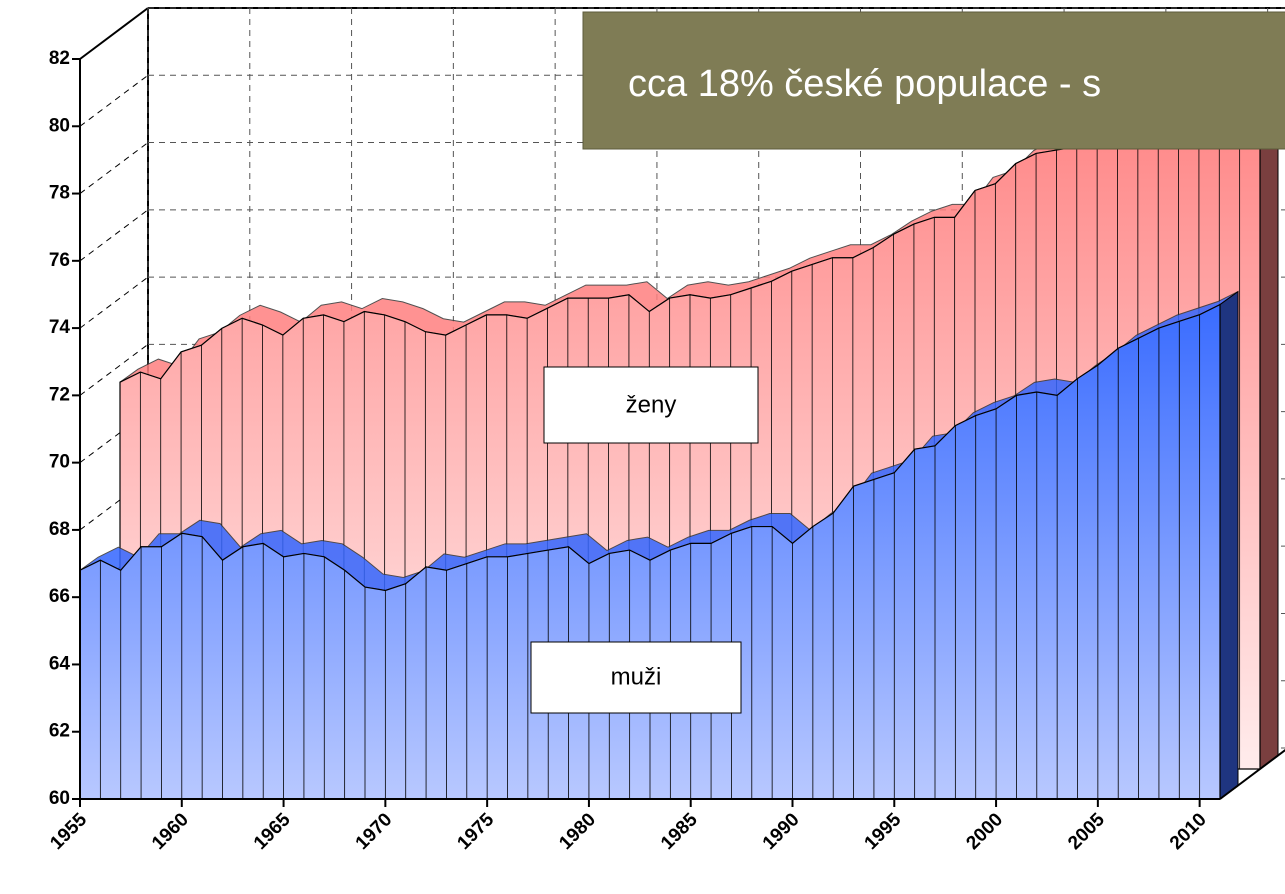 This screenshot has height=894, width=1285. I want to click on y-tick-label: 62, so click(59, 731).